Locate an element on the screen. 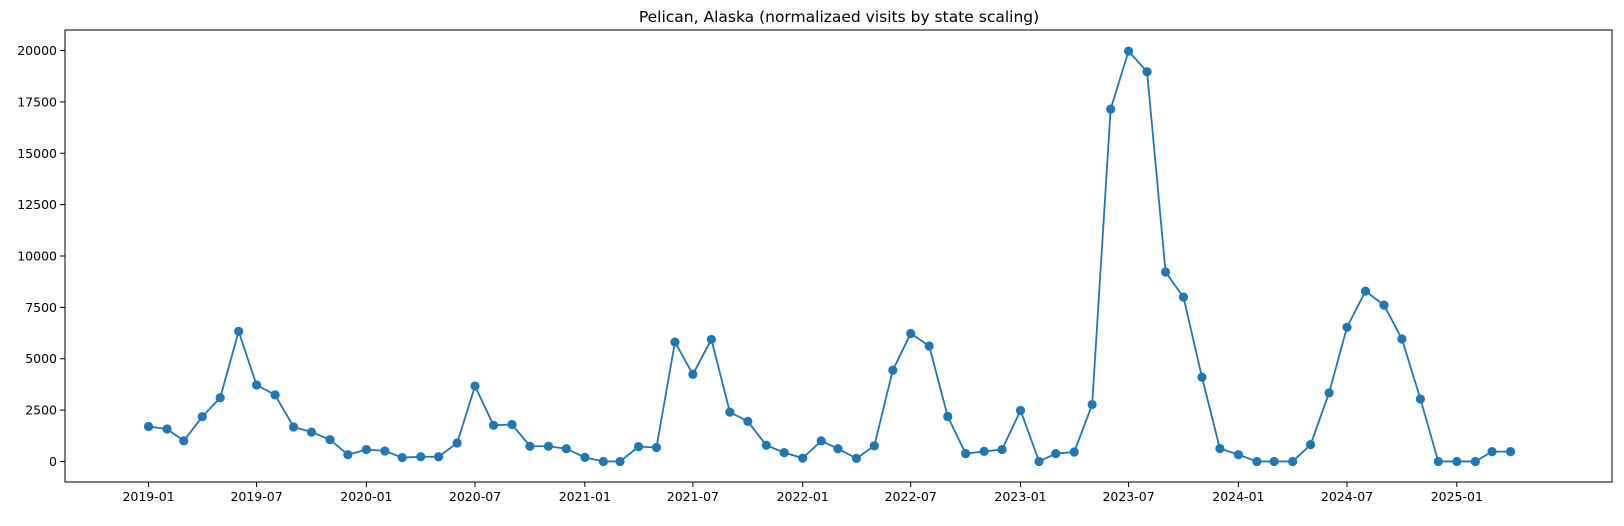 This screenshot has width=1624, height=526. x-tick-label: 2021-01 is located at coordinates (585, 496).